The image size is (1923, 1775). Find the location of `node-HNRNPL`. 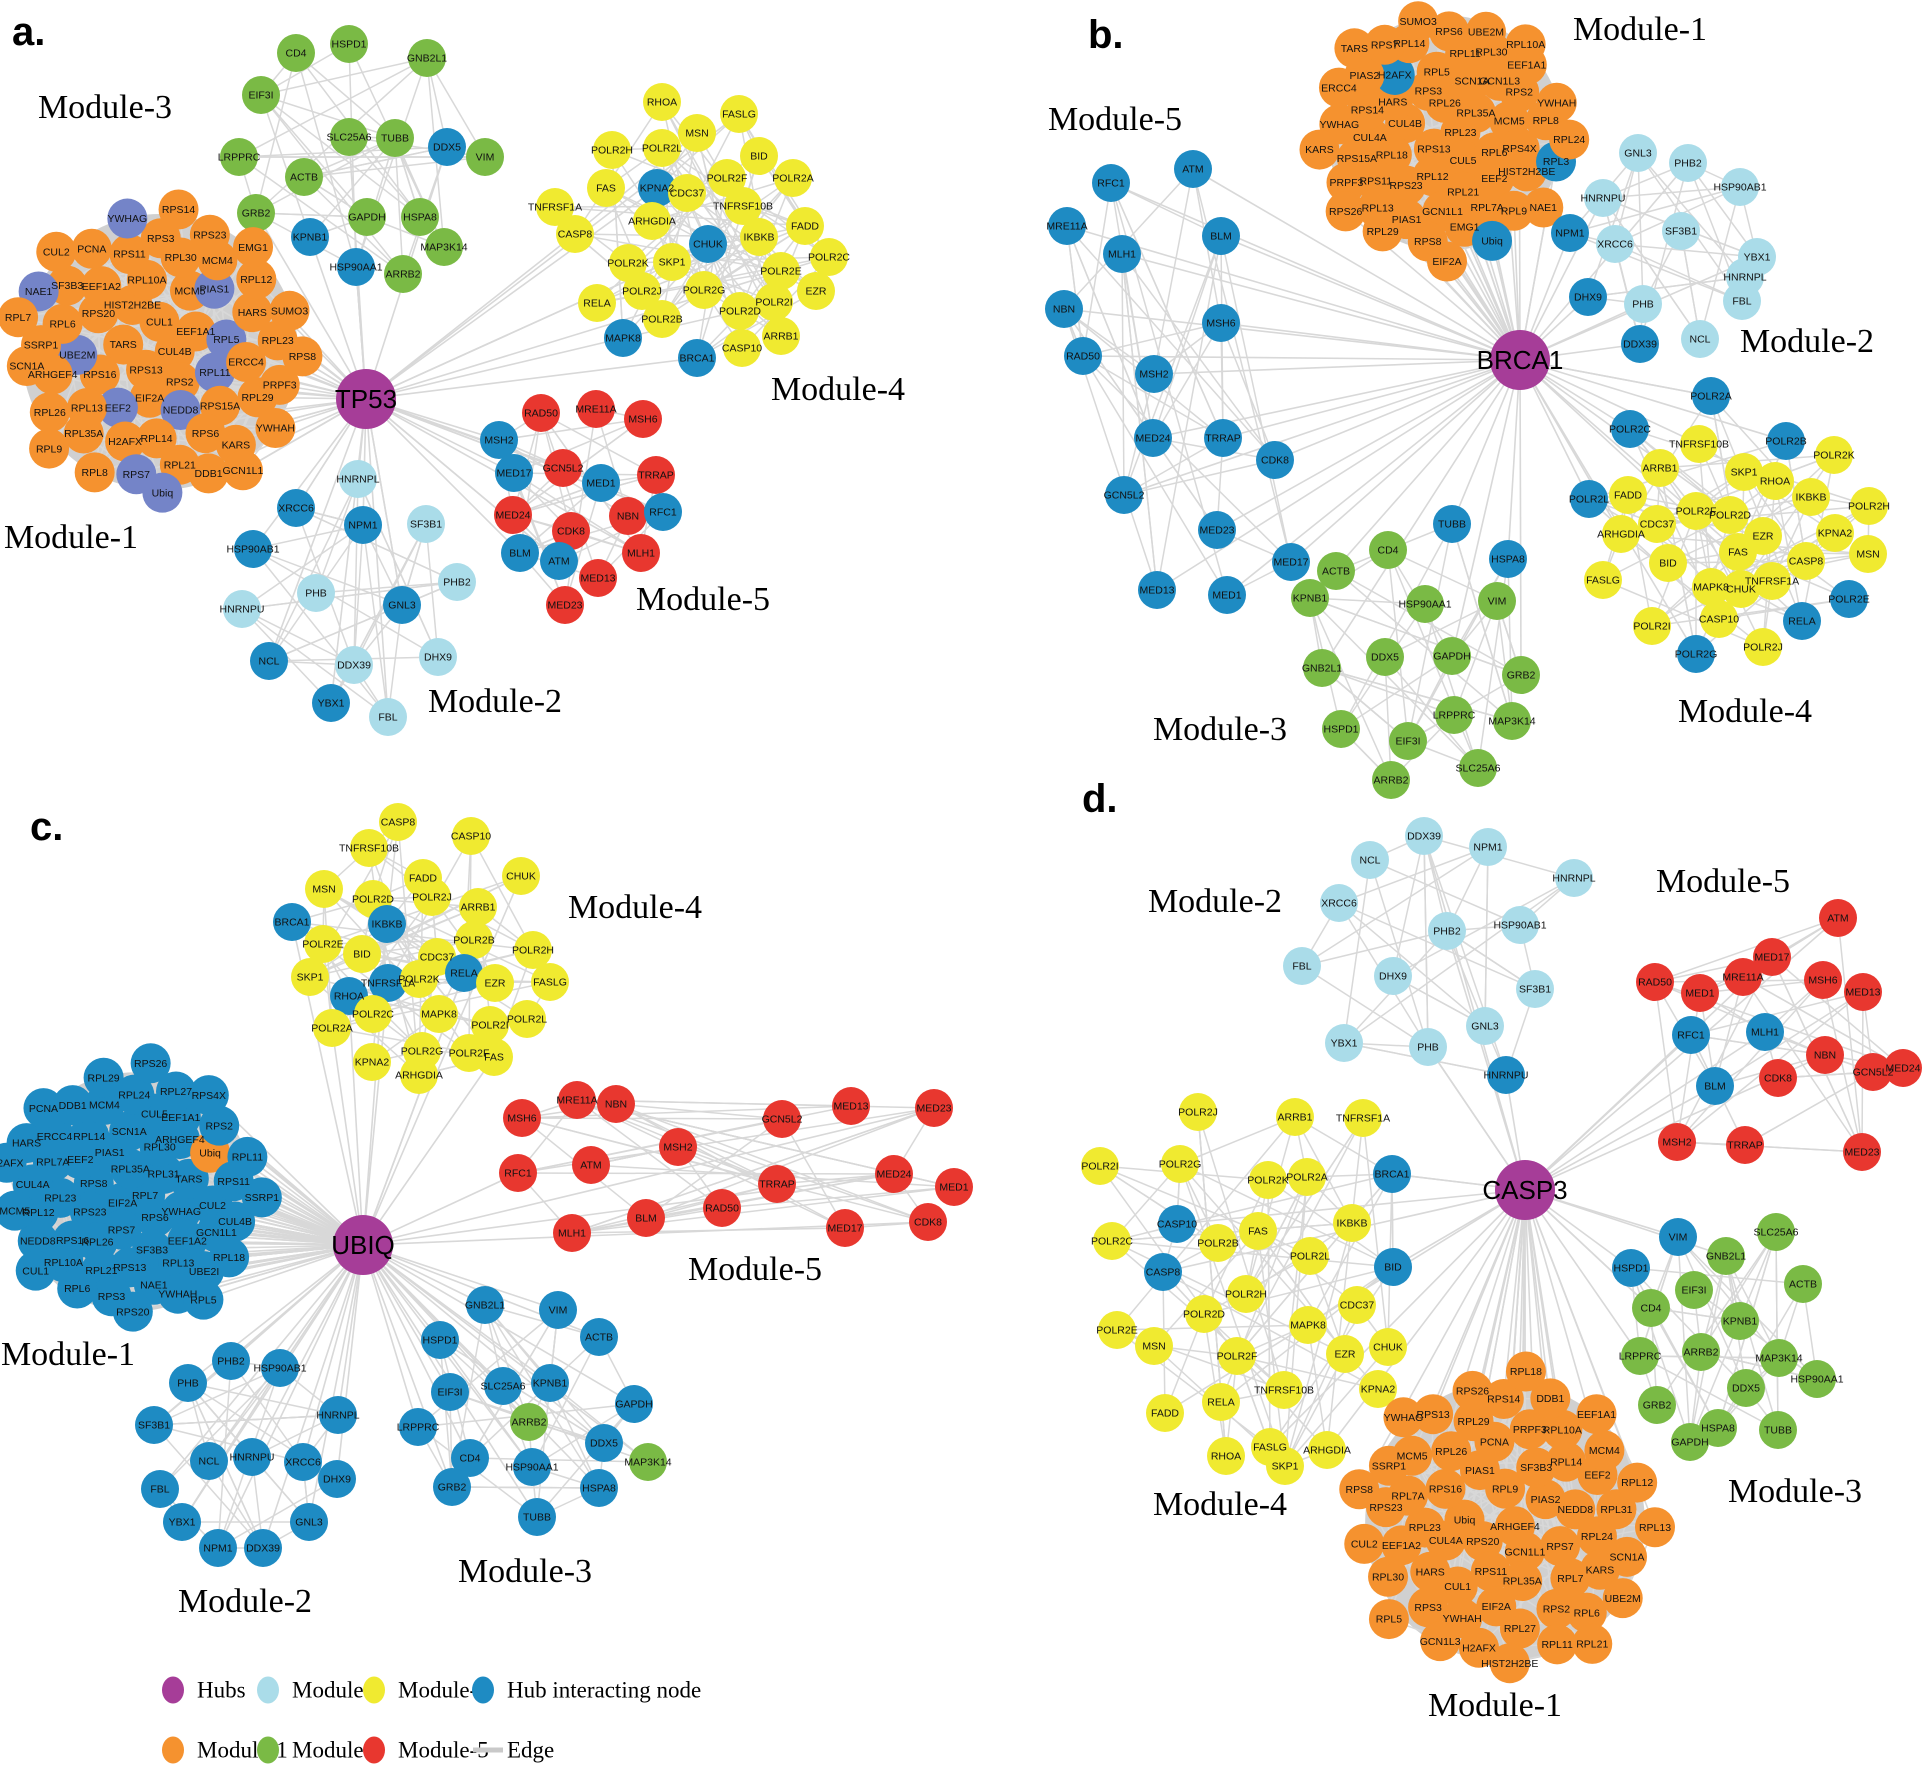

node-HNRNPL is located at coordinates (1574, 878).